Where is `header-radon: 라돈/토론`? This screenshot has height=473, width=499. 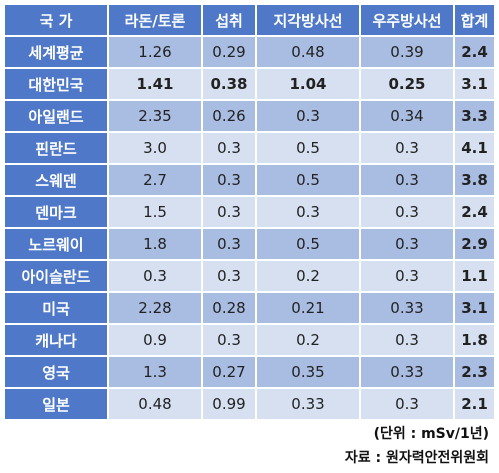 header-radon: 라돈/토론 is located at coordinates (155, 20).